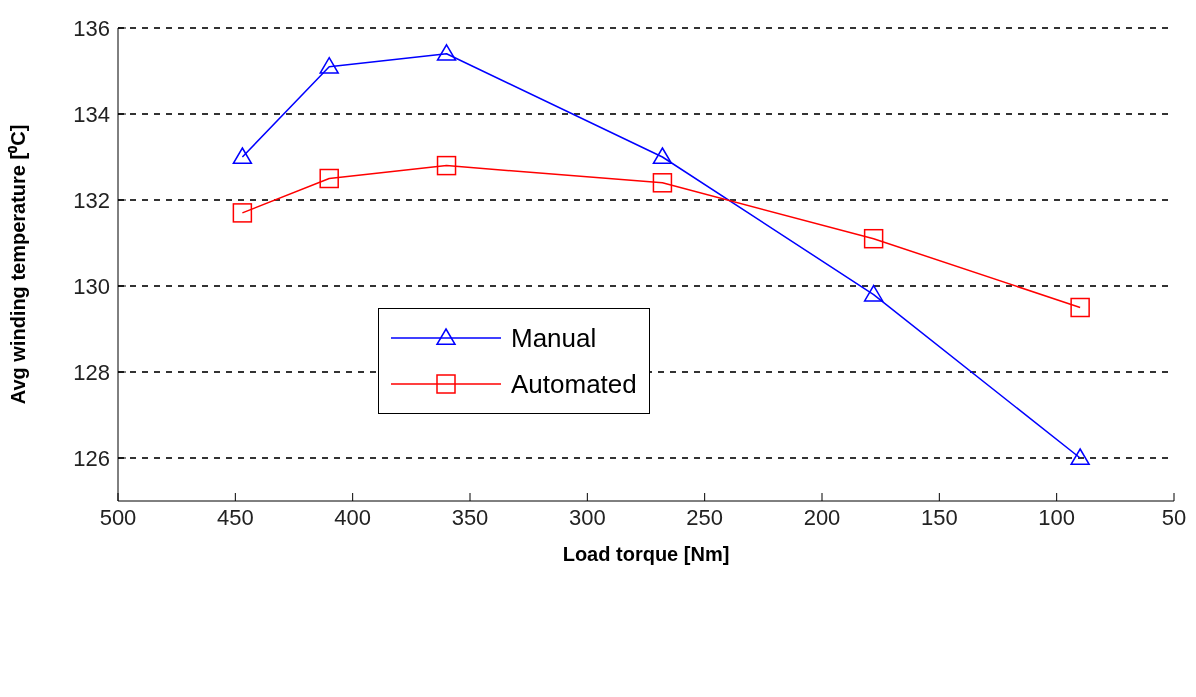 Image resolution: width=1196 pixels, height=697 pixels. What do you see at coordinates (1174, 517) in the screenshot?
I see `x-tick-label: 50` at bounding box center [1174, 517].